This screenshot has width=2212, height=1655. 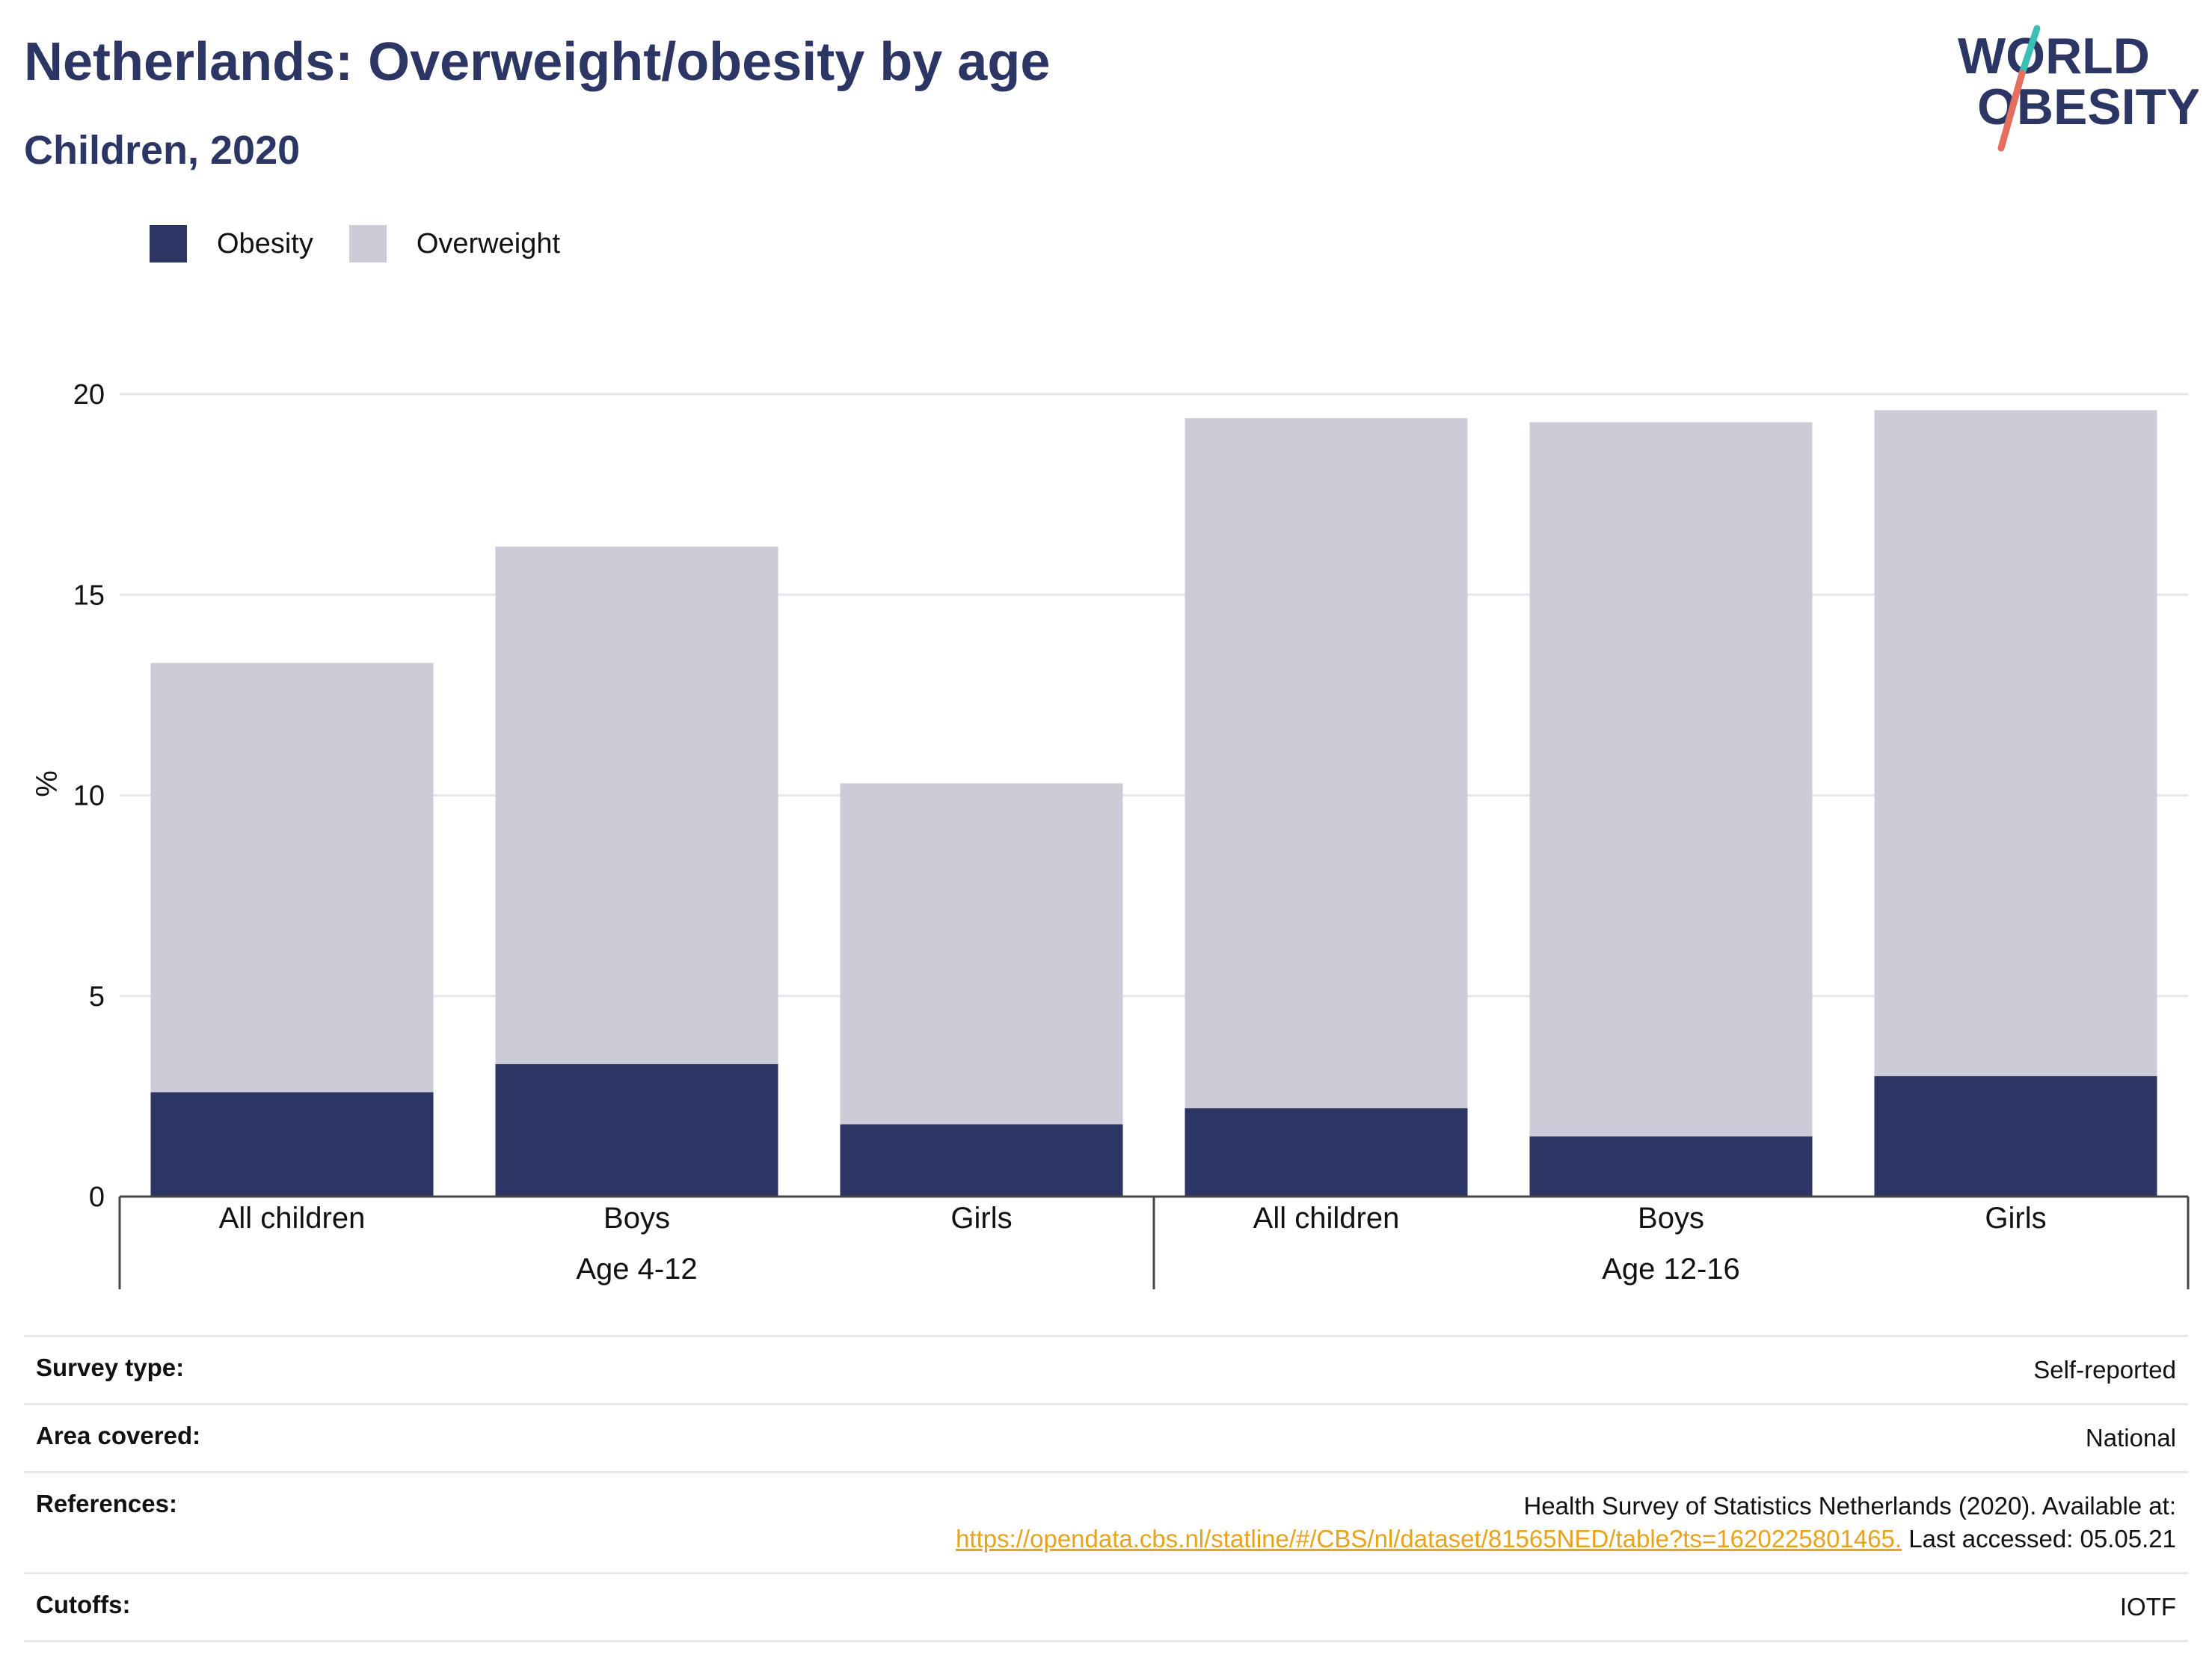 What do you see at coordinates (488, 243) in the screenshot?
I see `legend-label-overweight: Overweight` at bounding box center [488, 243].